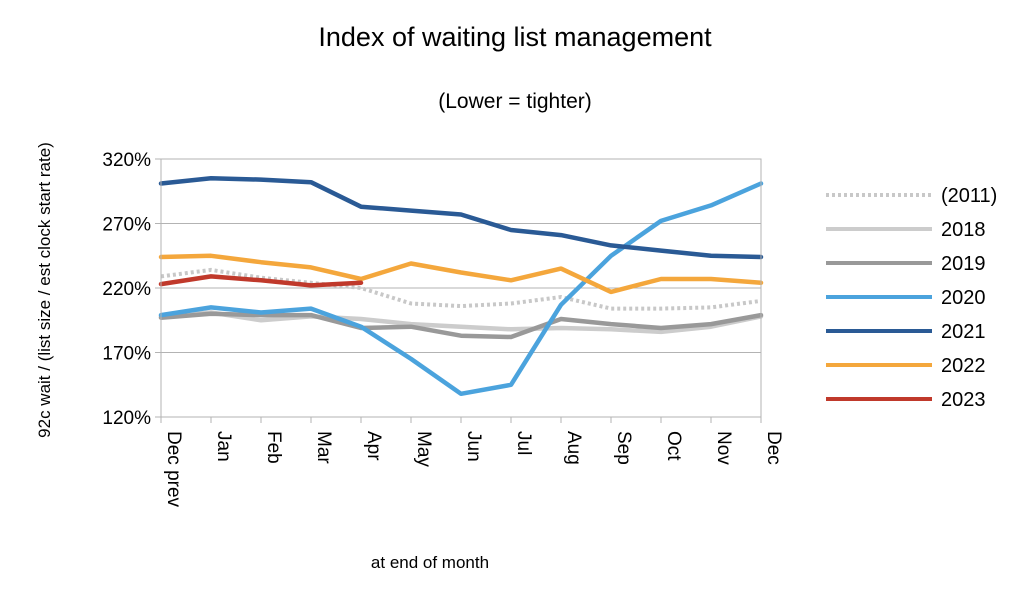 The height and width of the screenshot is (601, 1024). Describe the element at coordinates (963, 366) in the screenshot. I see `legend-label: 2022` at that location.